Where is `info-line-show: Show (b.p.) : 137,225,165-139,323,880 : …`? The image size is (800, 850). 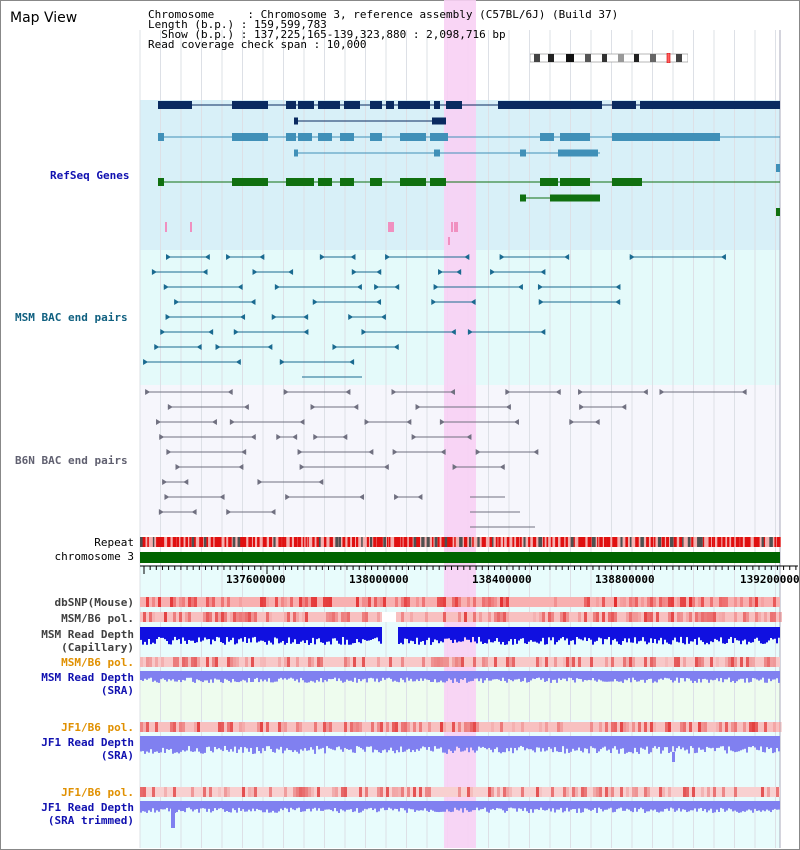 info-line-show: Show (b.p.) : 137,225,165-139,323,880 : … is located at coordinates (327, 34).